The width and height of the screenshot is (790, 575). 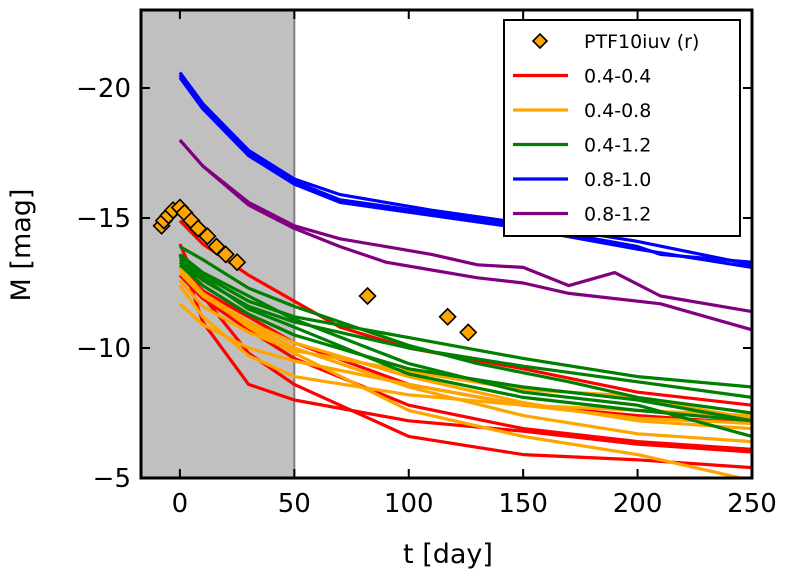 I want to click on legend-box, so click(x=622, y=128).